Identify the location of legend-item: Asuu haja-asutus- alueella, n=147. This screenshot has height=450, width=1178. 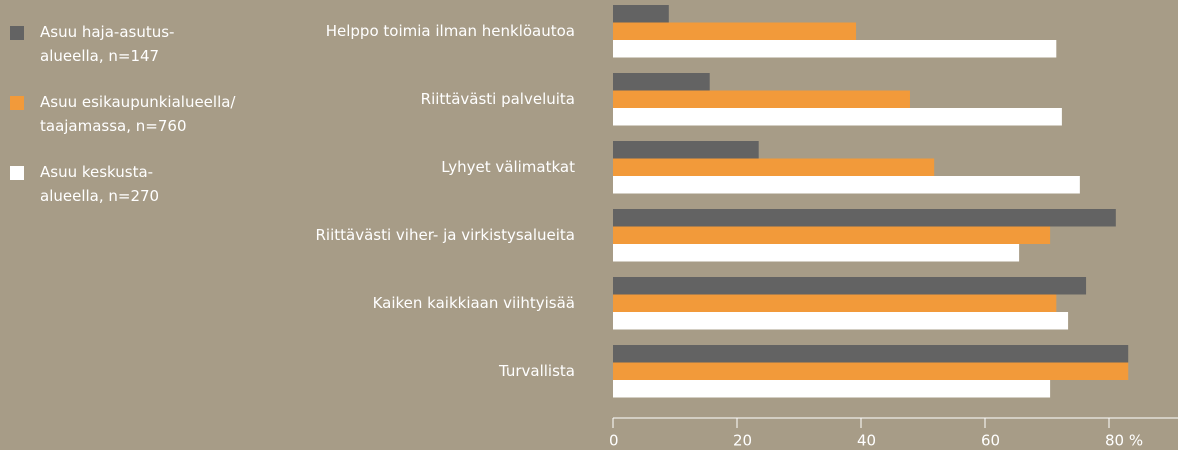
(145, 44).